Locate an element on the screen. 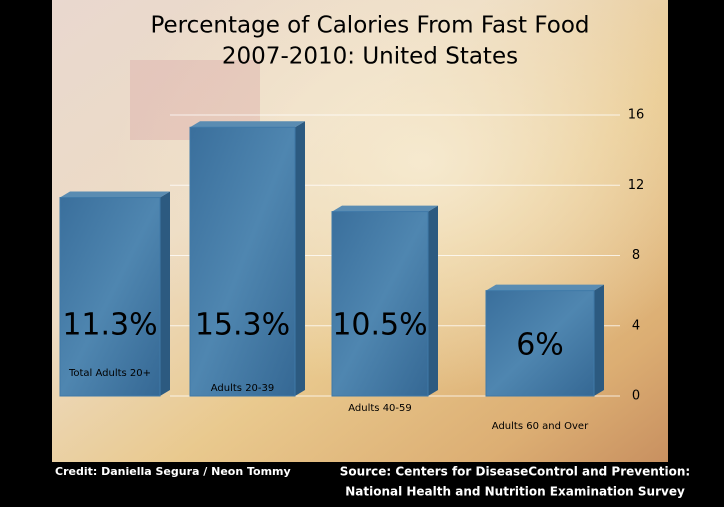 This screenshot has height=507, width=724. y-tick-label: 12 is located at coordinates (636, 185).